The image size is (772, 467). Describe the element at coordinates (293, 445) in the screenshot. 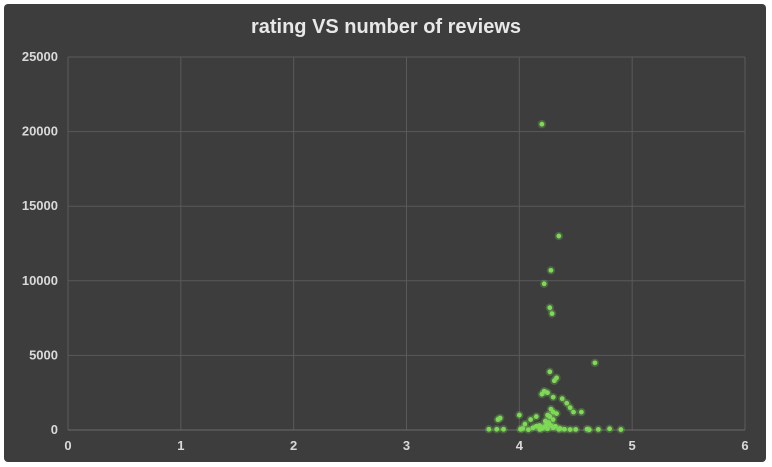

I see `x-tick-label: 2` at that location.